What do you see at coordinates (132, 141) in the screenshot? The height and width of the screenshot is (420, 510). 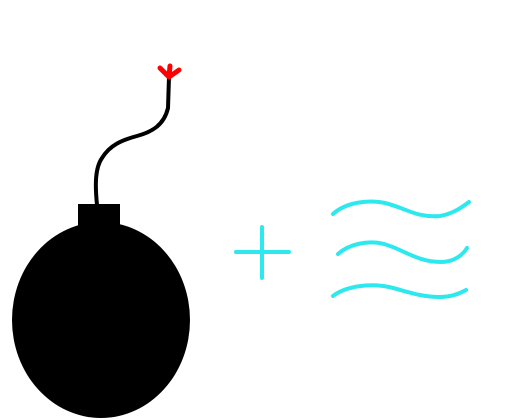 I see `bomb-fuse` at bounding box center [132, 141].